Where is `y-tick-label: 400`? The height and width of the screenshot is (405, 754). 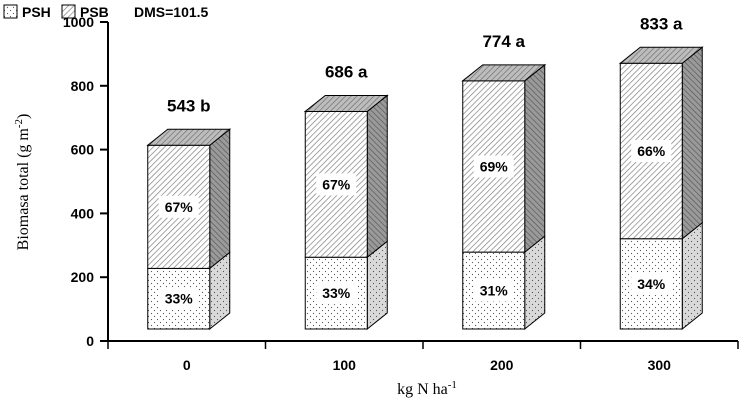 y-tick-label: 400 is located at coordinates (83, 213).